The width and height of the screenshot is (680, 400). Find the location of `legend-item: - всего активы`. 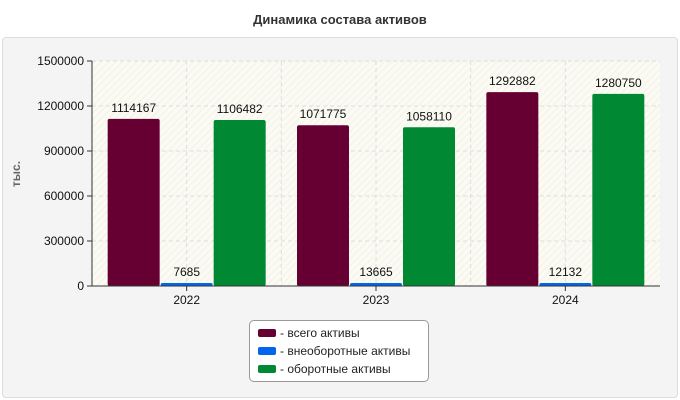

legend-item: - всего активы is located at coordinates (339, 333).